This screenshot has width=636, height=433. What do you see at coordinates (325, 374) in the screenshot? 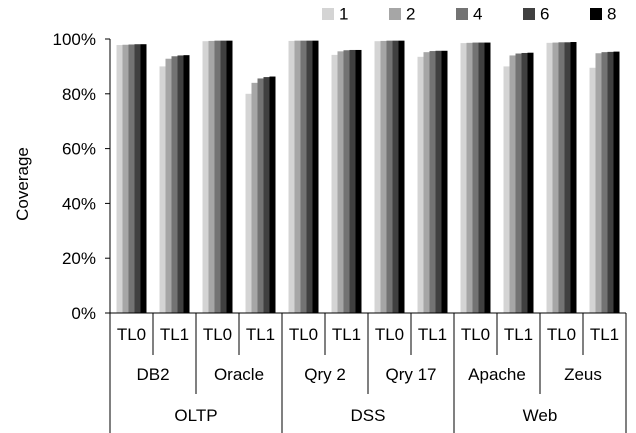
I see `x-workload-label: Qry 2` at bounding box center [325, 374].